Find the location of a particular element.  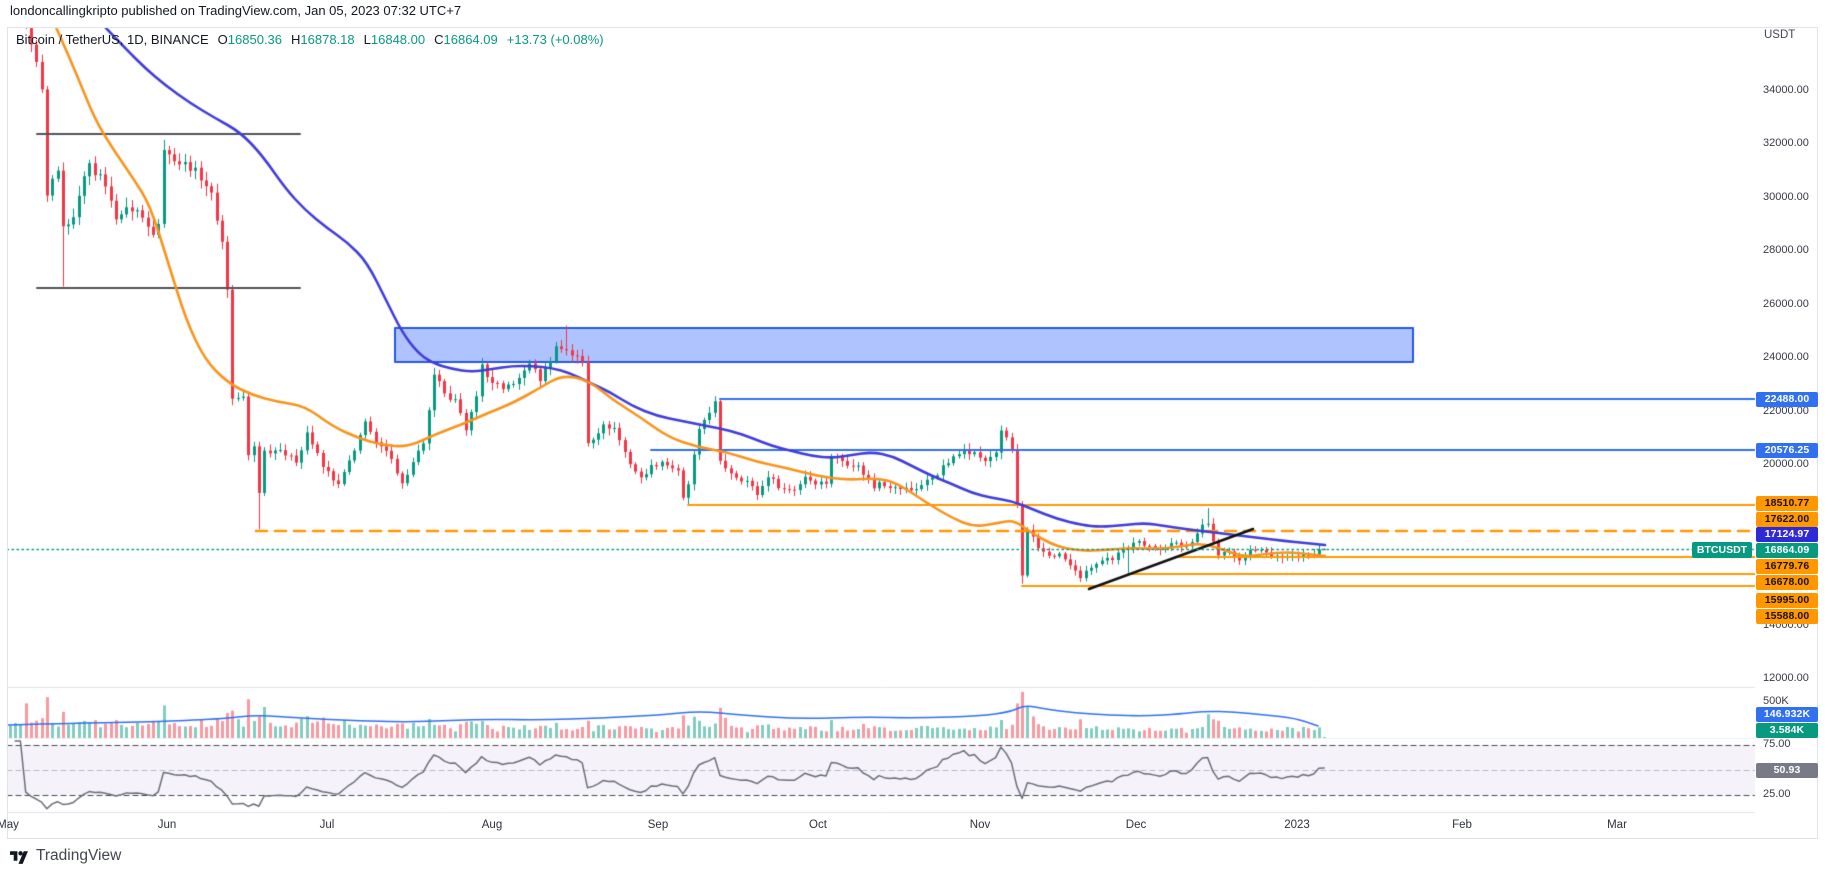

time-tick: May is located at coordinates (9, 825).